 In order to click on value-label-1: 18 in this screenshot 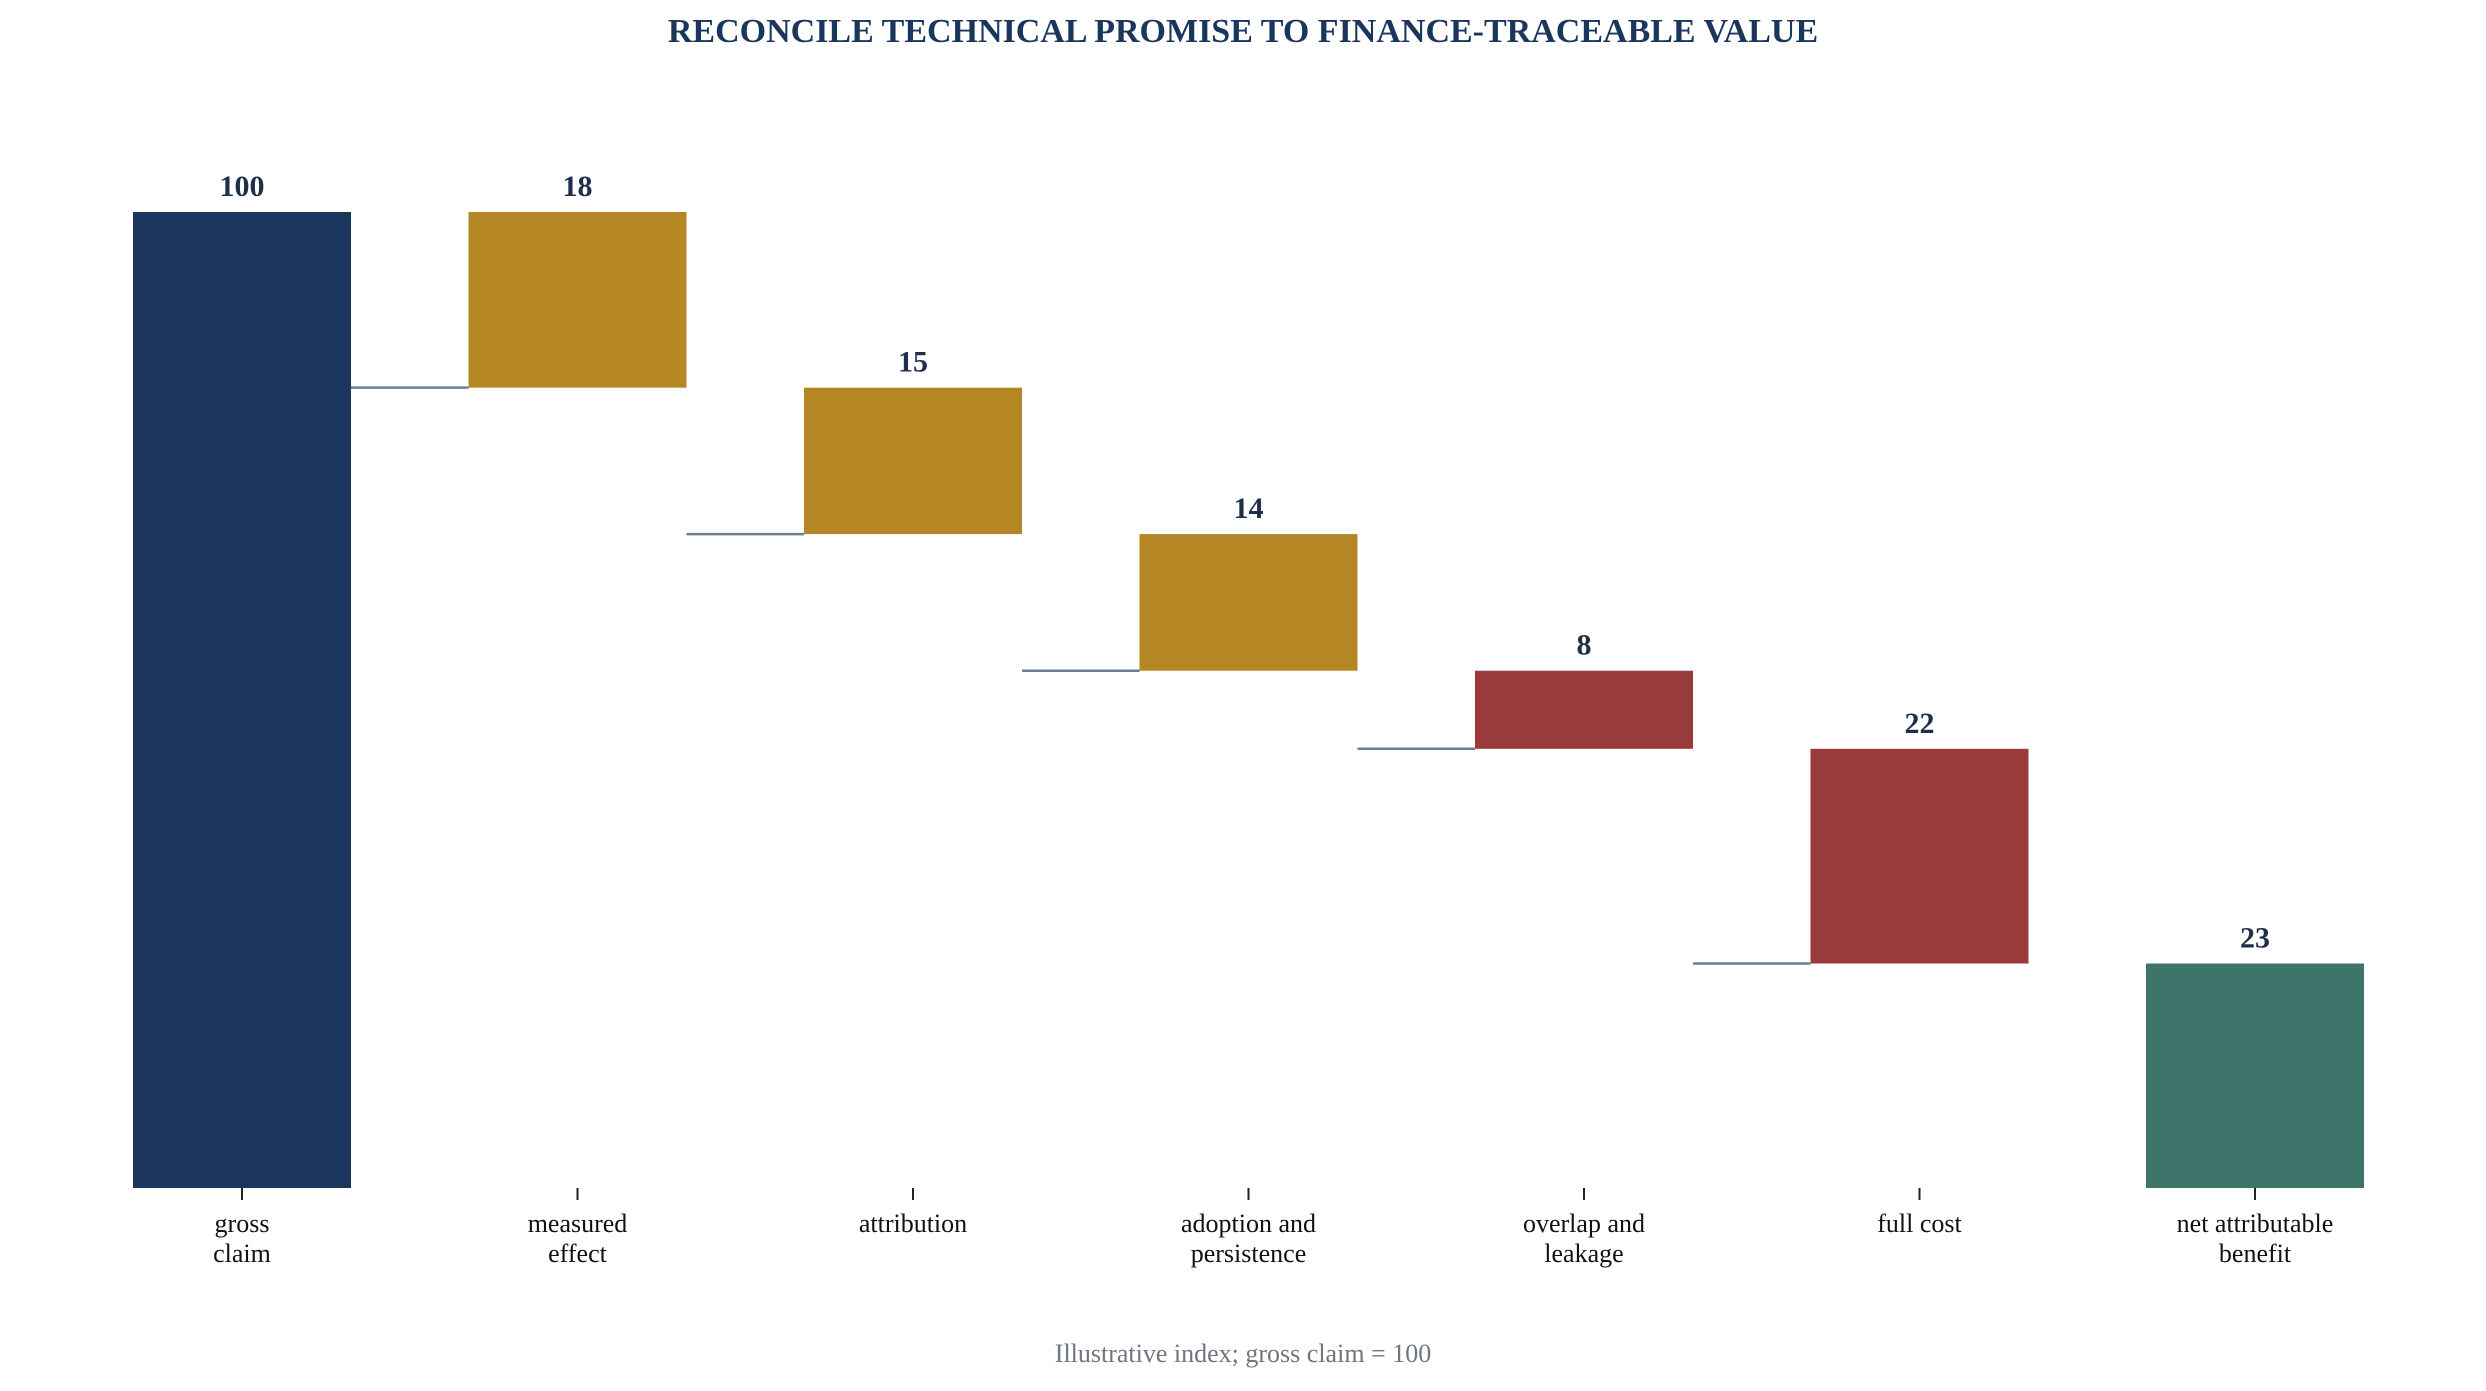, I will do `click(578, 186)`.